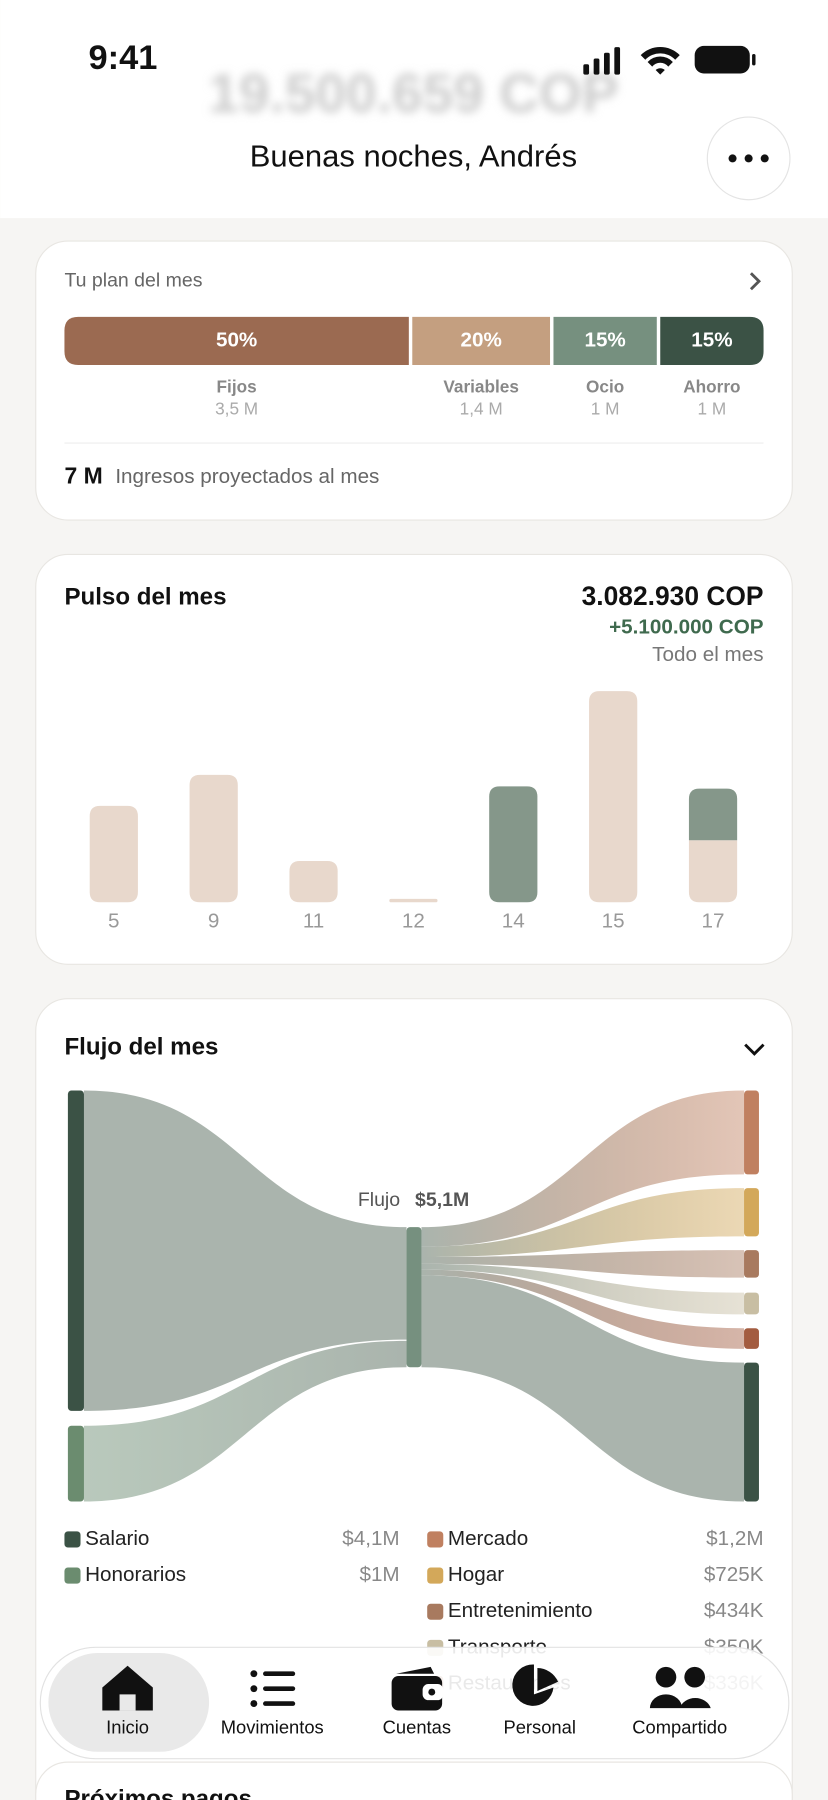 The height and width of the screenshot is (1800, 828). I want to click on legend-name: Entretenimiento, so click(520, 1610).